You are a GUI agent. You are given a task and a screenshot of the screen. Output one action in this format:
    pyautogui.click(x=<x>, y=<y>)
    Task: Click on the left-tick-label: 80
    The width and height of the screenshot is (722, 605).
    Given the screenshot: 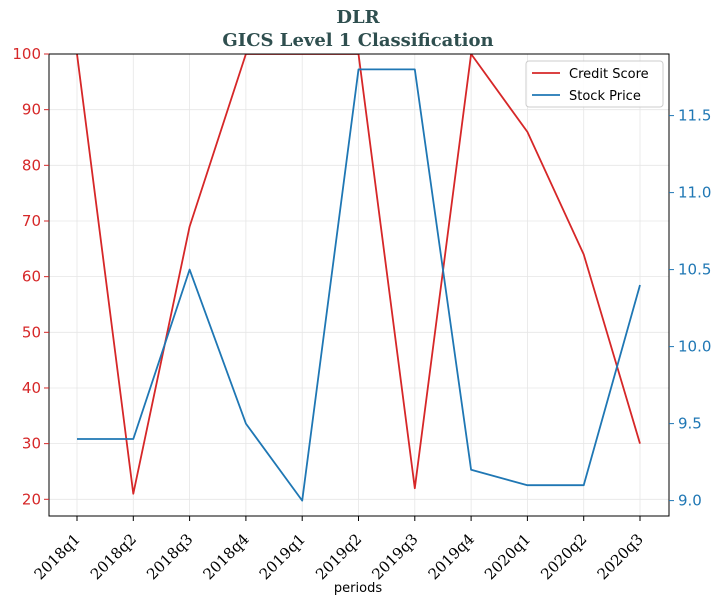 What is the action you would take?
    pyautogui.click(x=31, y=165)
    